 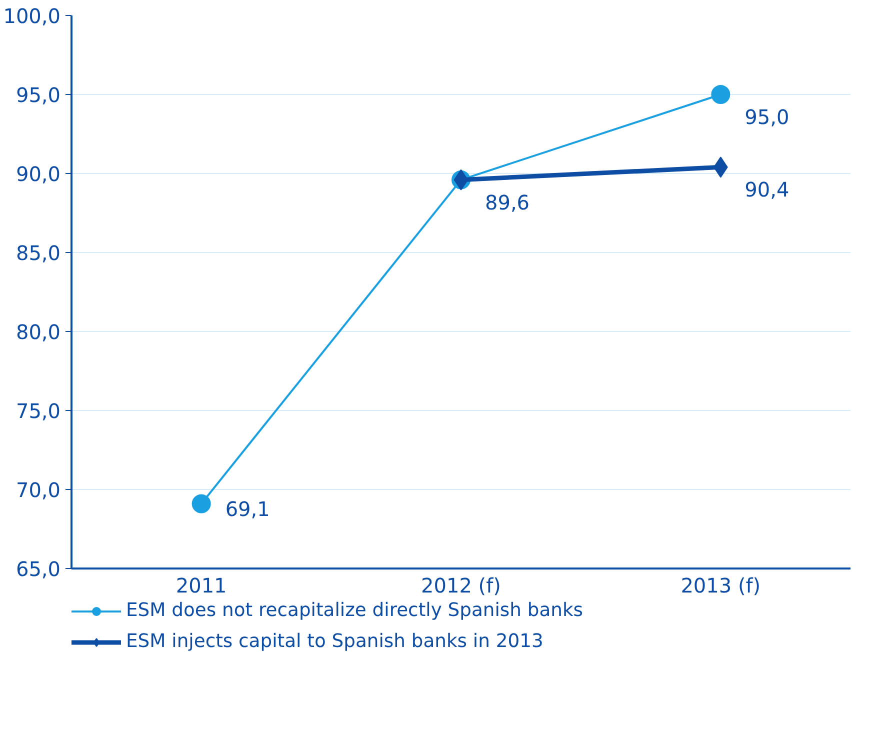 I want to click on data-label: 95,0, so click(x=767, y=117).